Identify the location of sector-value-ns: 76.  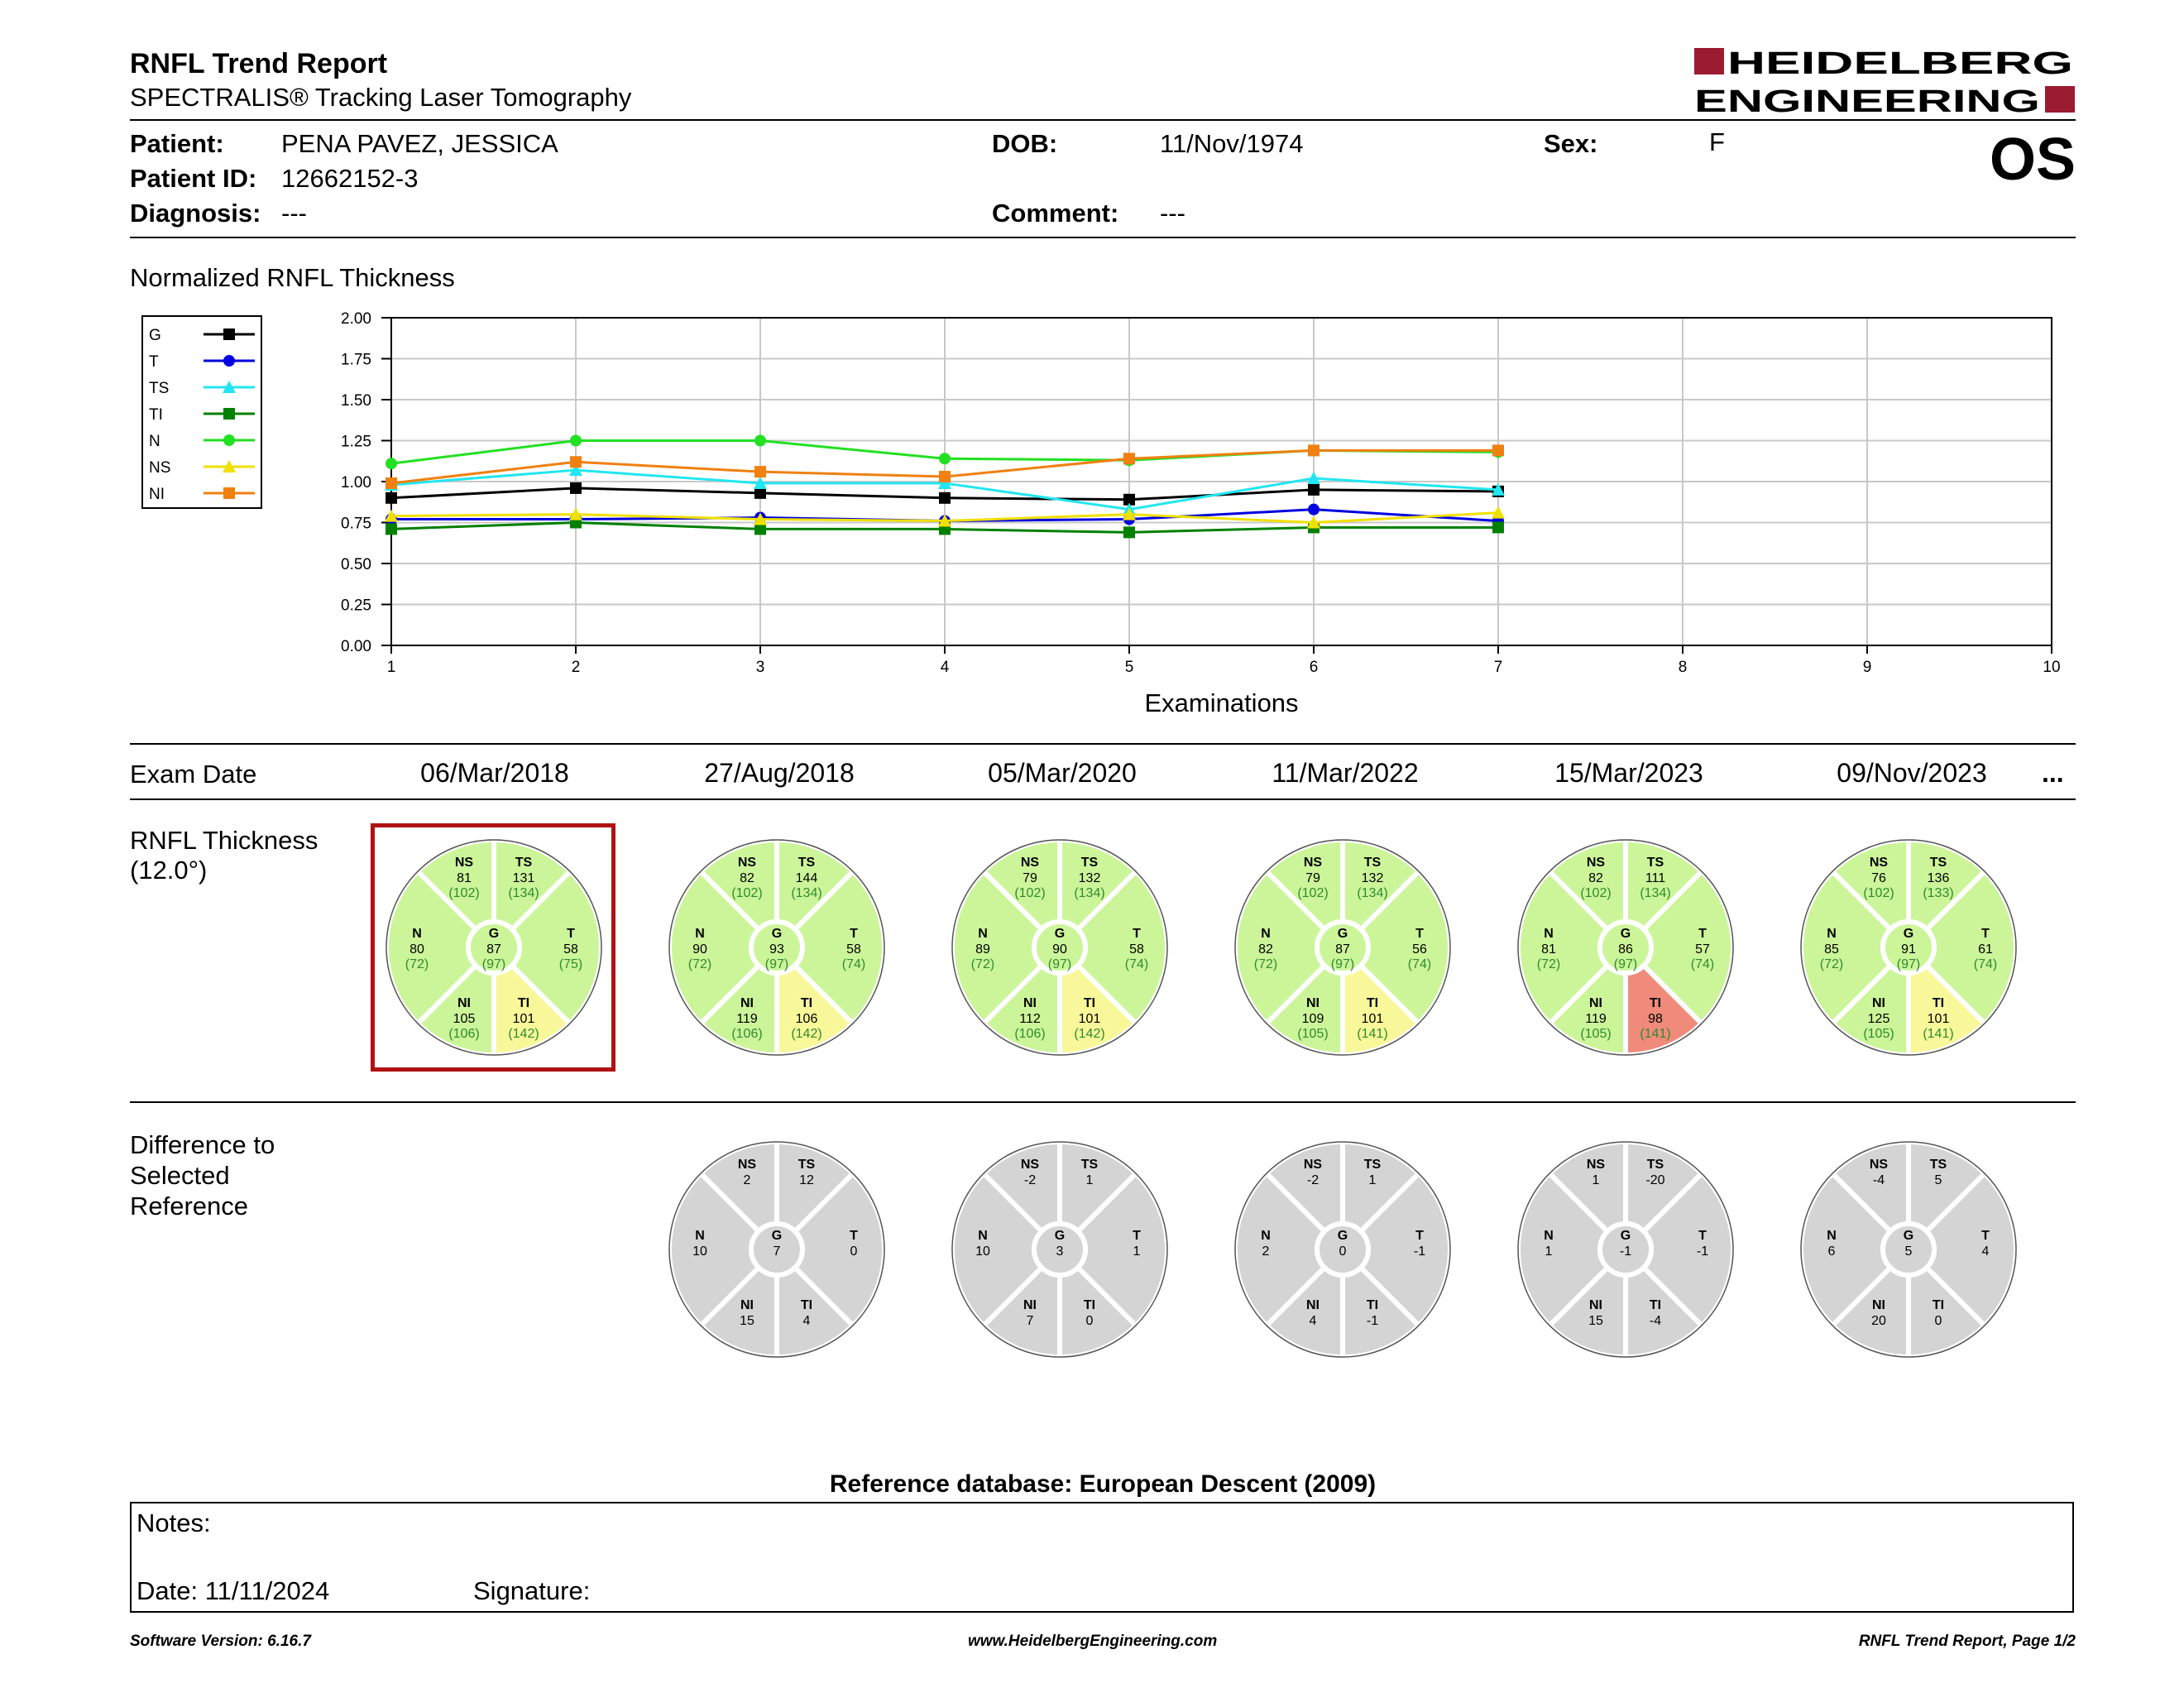
(1878, 878).